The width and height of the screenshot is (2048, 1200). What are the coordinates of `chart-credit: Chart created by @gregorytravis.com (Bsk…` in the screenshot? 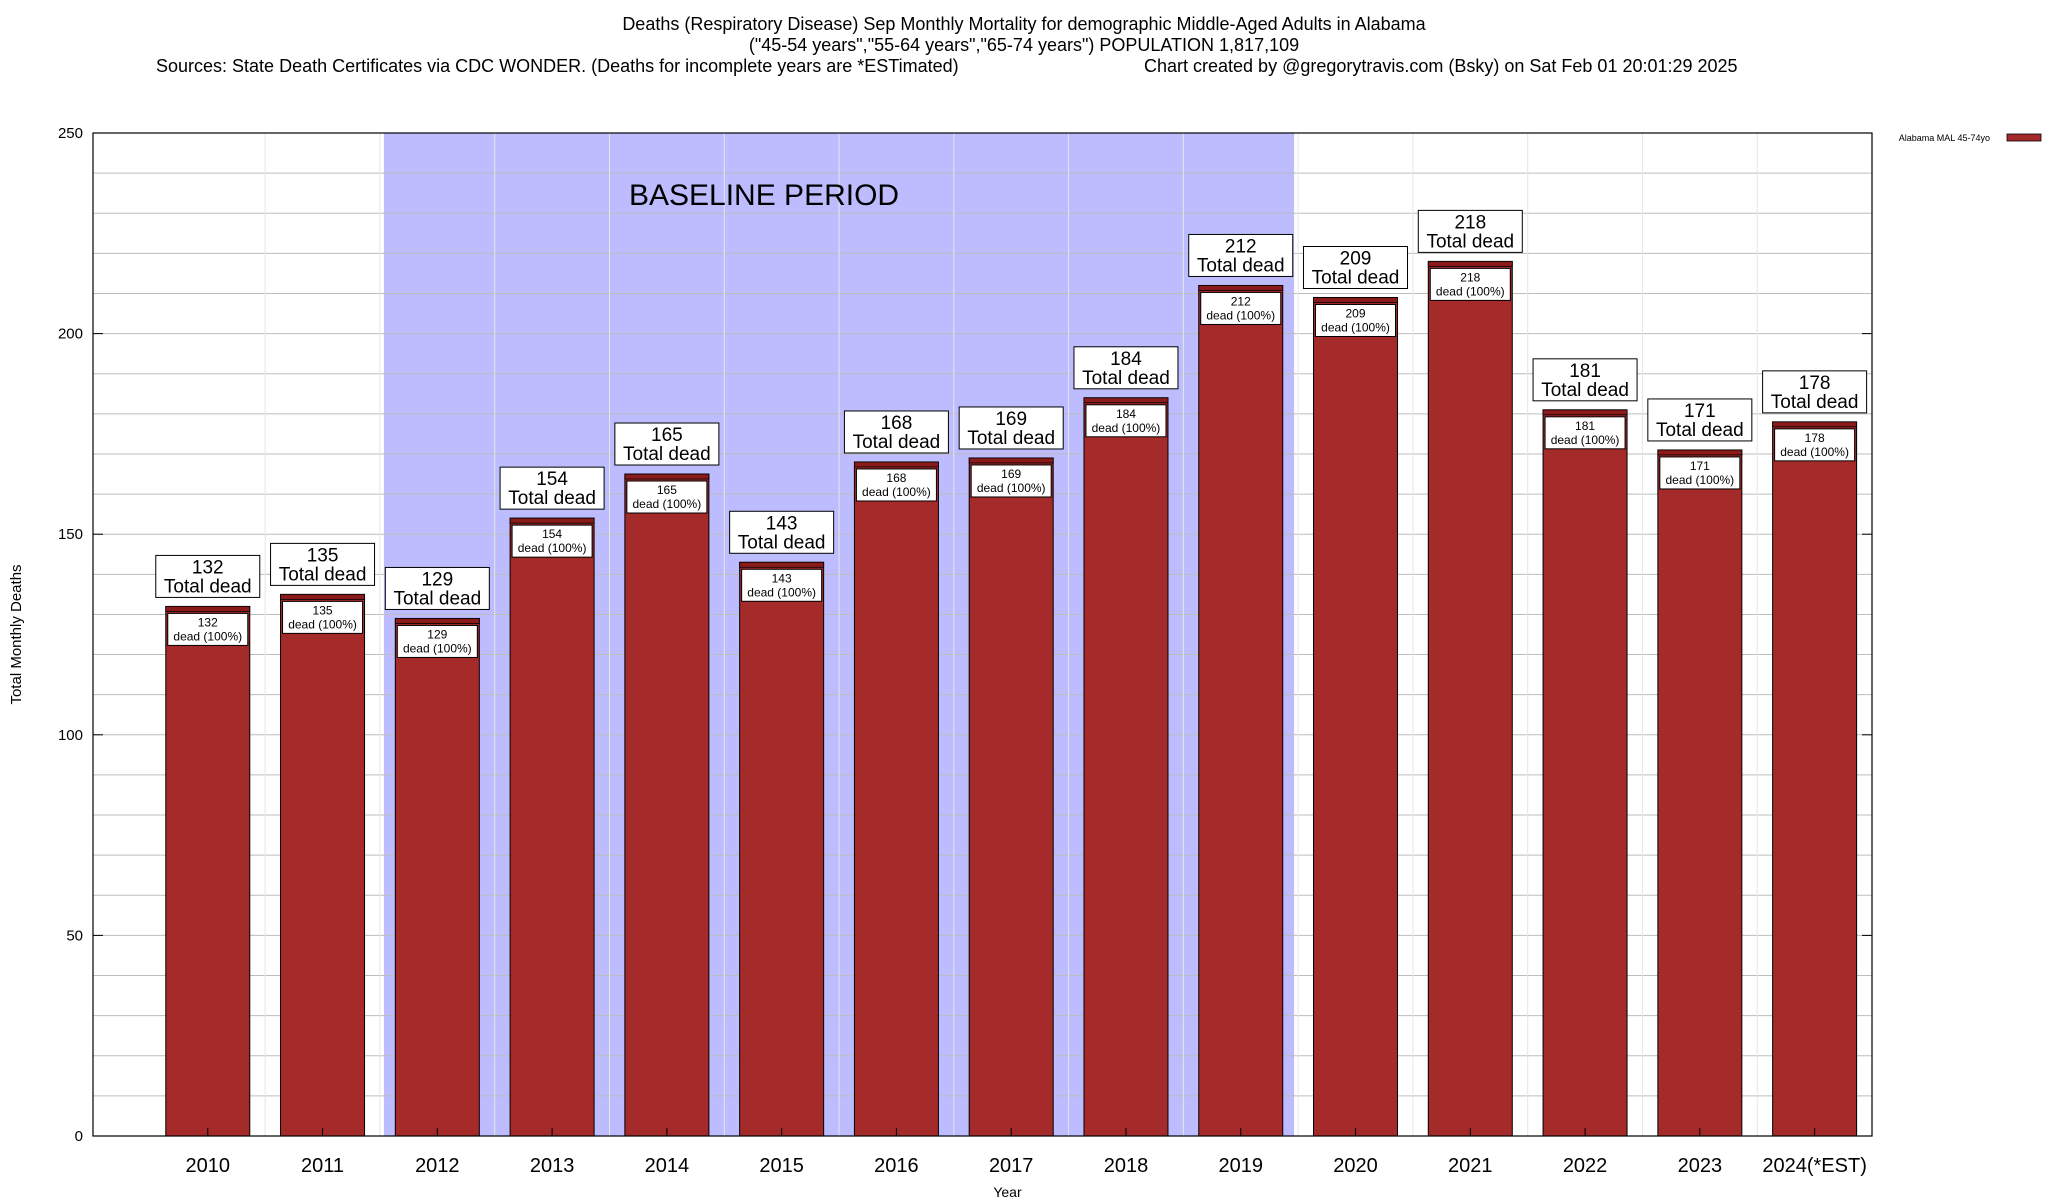 It's located at (1441, 66).